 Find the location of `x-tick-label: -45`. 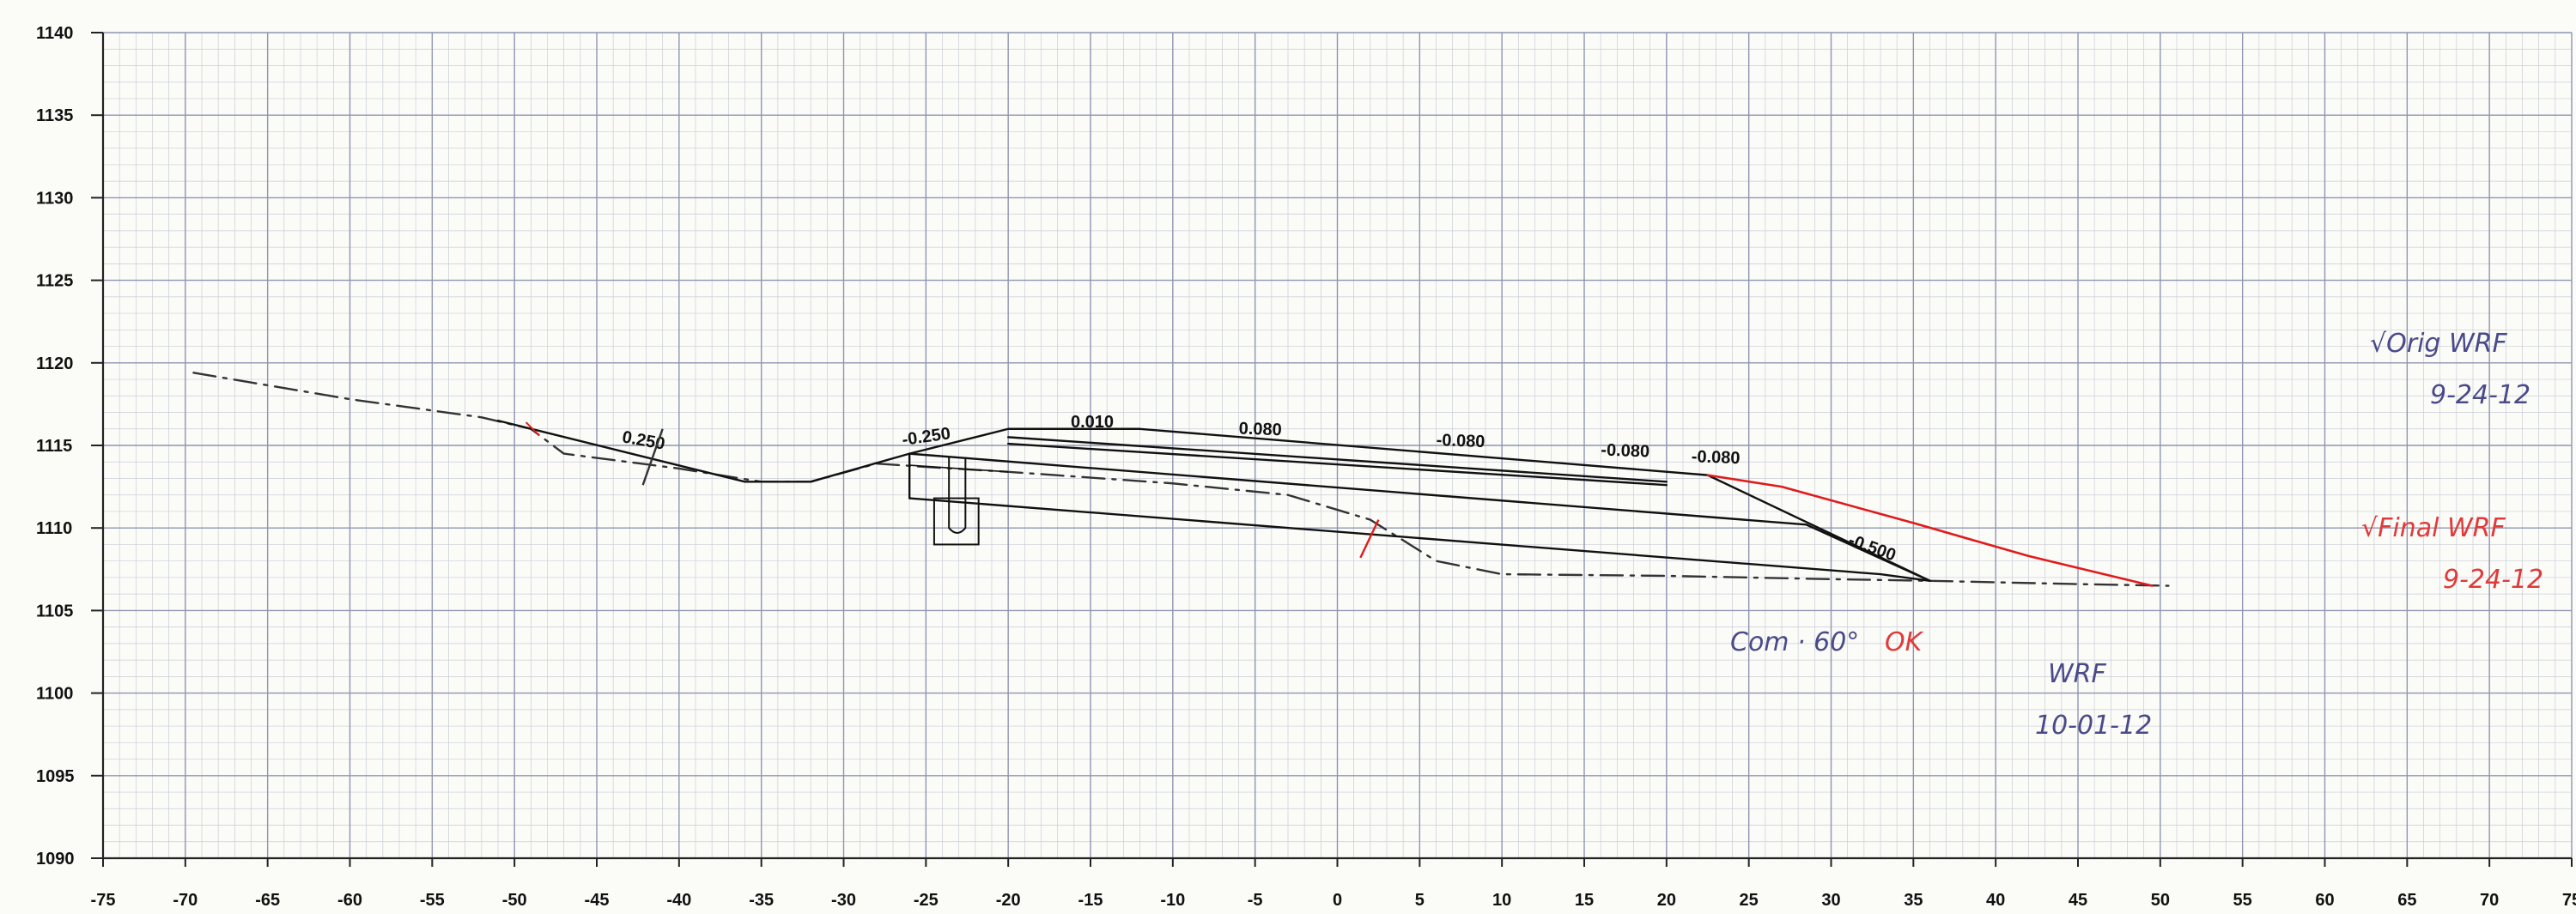

x-tick-label: -45 is located at coordinates (597, 900).